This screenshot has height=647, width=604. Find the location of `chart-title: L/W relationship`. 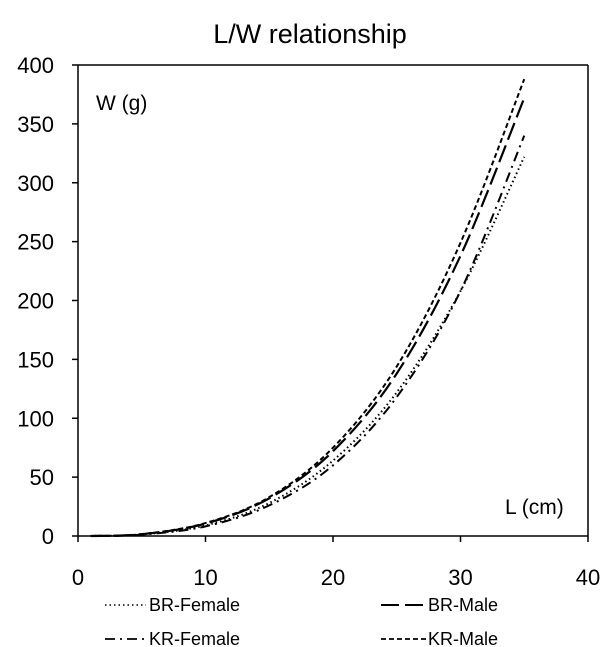

chart-title: L/W relationship is located at coordinates (310, 34).